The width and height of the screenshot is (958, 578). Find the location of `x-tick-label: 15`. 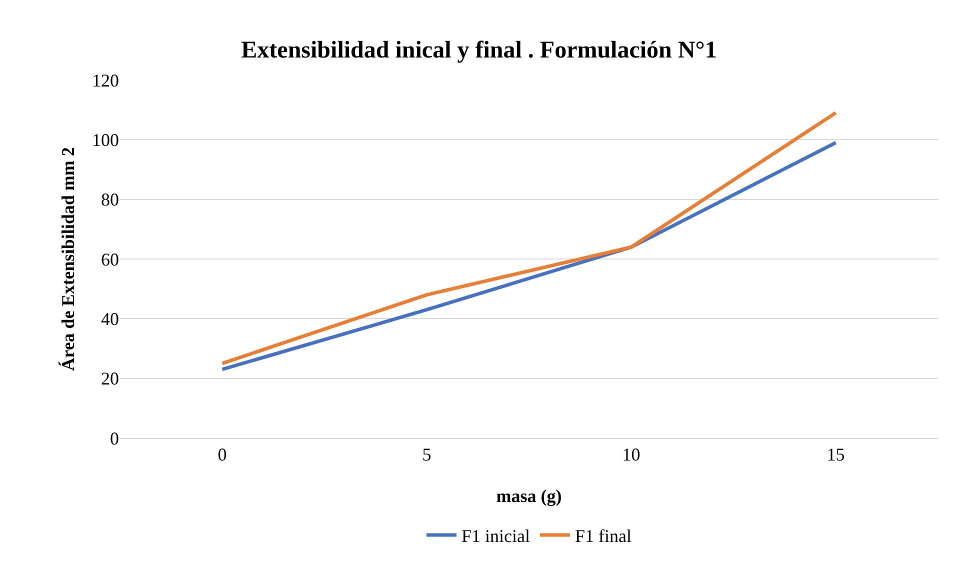

x-tick-label: 15 is located at coordinates (835, 454).